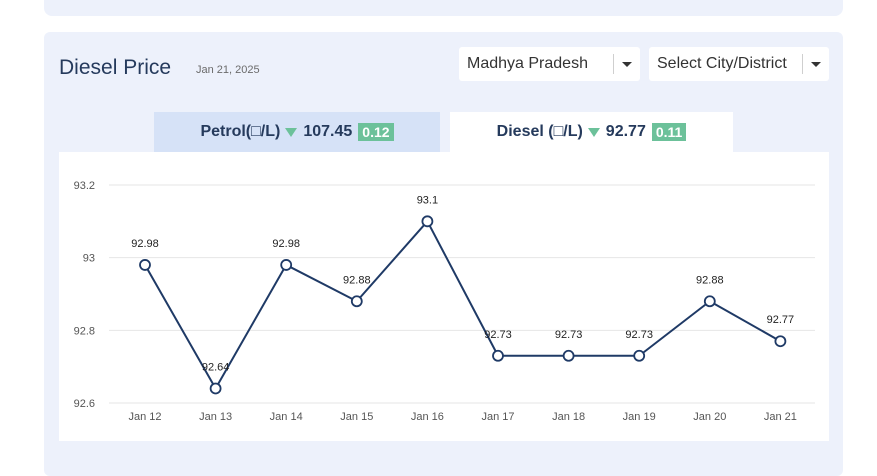 This screenshot has height=476, width=877. What do you see at coordinates (356, 417) in the screenshot?
I see `x-tick-label: Jan 15` at bounding box center [356, 417].